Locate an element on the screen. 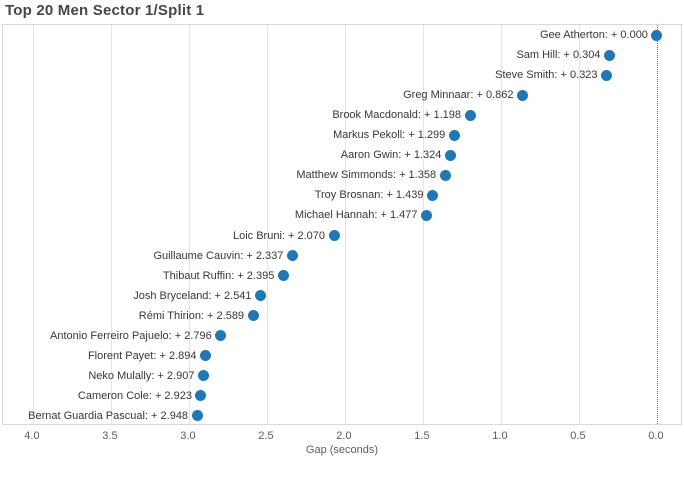  x-tick-label: 0.0 is located at coordinates (656, 436).